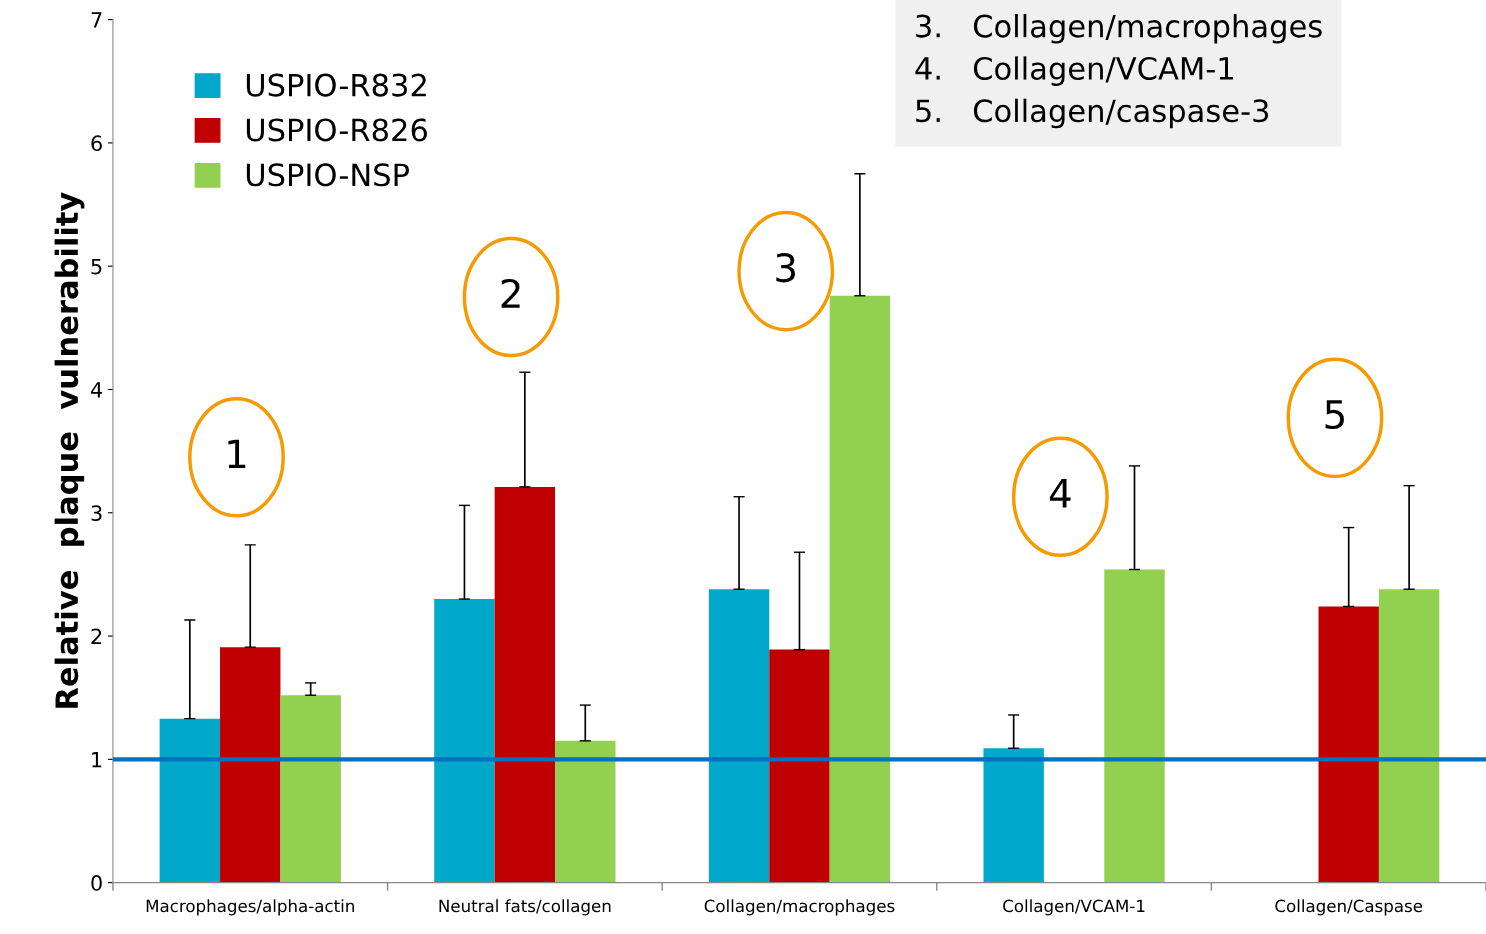 Image resolution: width=1486 pixels, height=934 pixels. I want to click on x-tick-label: Collagen/Caspase, so click(1349, 907).